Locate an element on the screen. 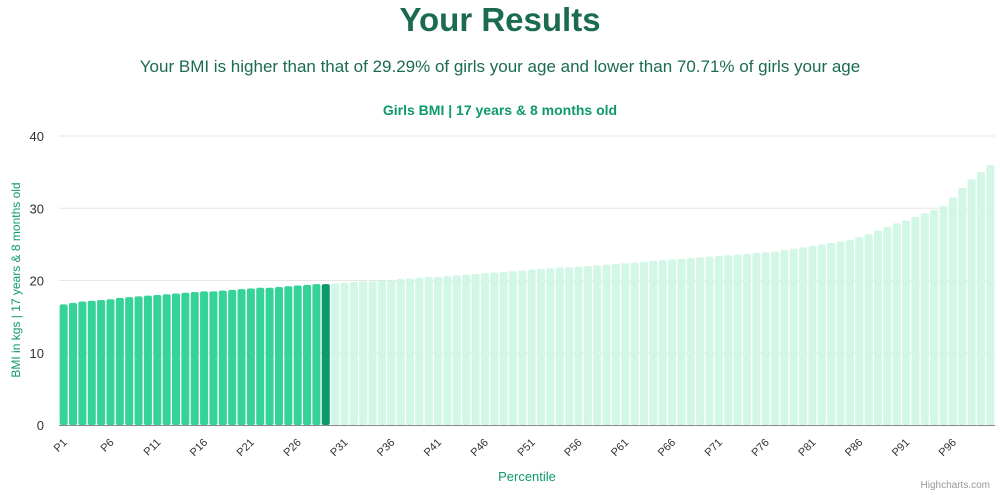 The width and height of the screenshot is (1000, 495). bar-P64 is located at coordinates (653, 342).